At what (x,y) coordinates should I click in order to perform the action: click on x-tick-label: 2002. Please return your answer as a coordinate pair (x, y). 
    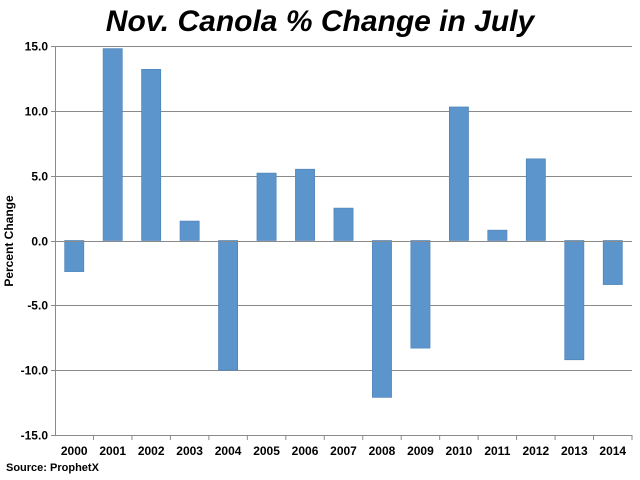
    Looking at the image, I should click on (151, 451).